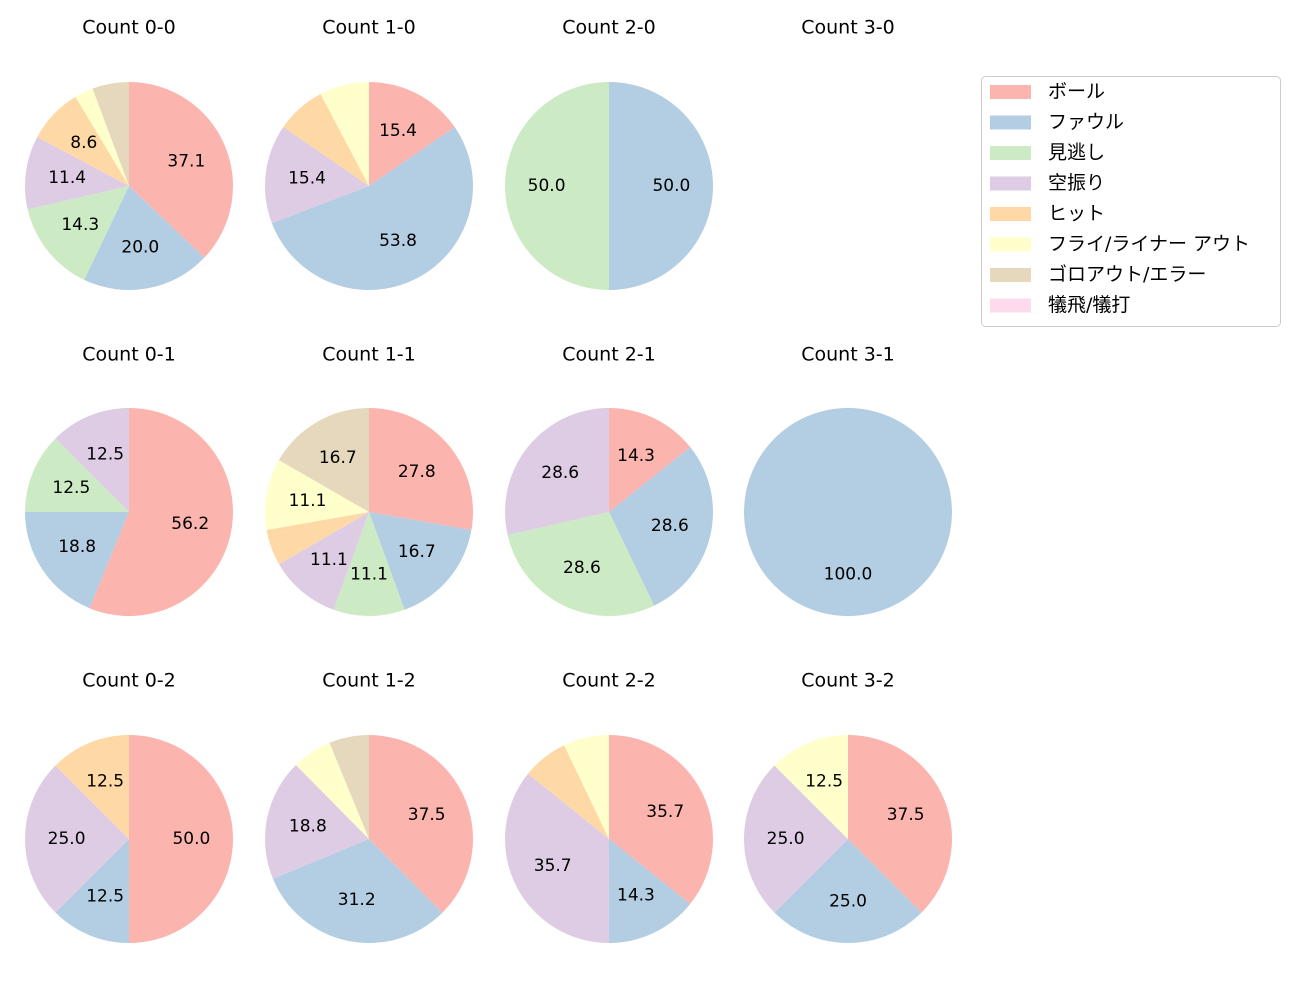 The width and height of the screenshot is (1300, 1004). What do you see at coordinates (186, 161) in the screenshot?
I see `slice-label: 37.1` at bounding box center [186, 161].